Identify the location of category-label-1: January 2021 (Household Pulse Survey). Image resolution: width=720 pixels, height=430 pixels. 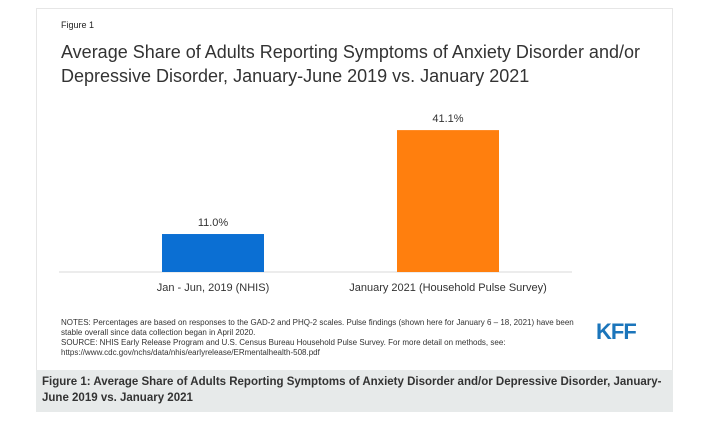
(448, 288).